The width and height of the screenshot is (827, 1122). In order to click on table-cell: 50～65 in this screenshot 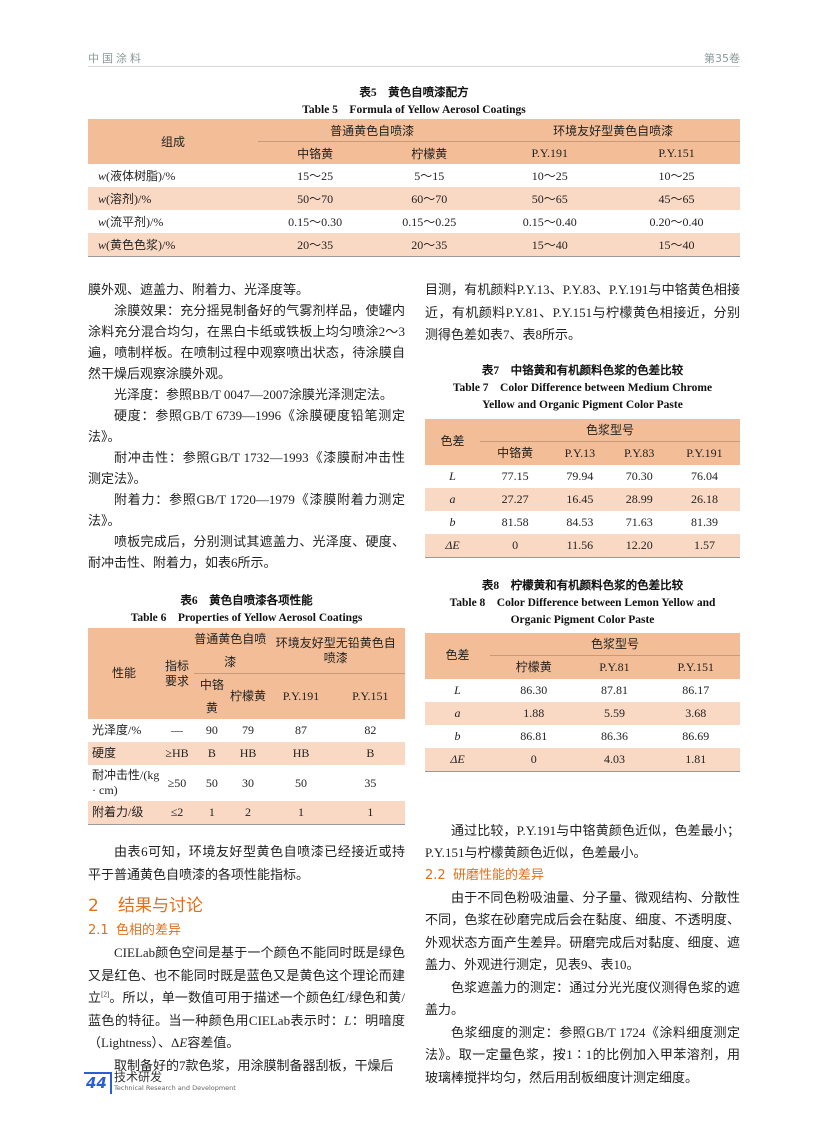, I will do `click(549, 199)`.